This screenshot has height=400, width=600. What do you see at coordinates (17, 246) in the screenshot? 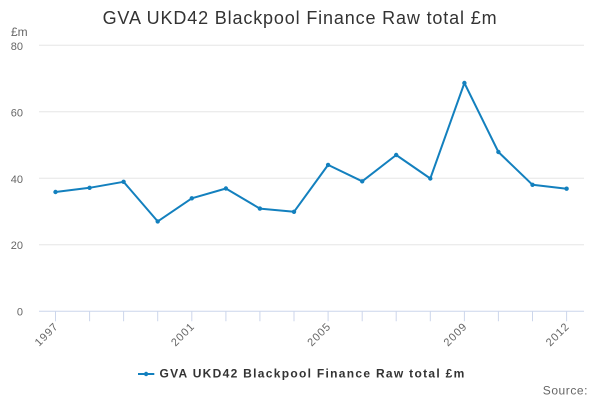
I see `svg-text: 20` at bounding box center [17, 246].